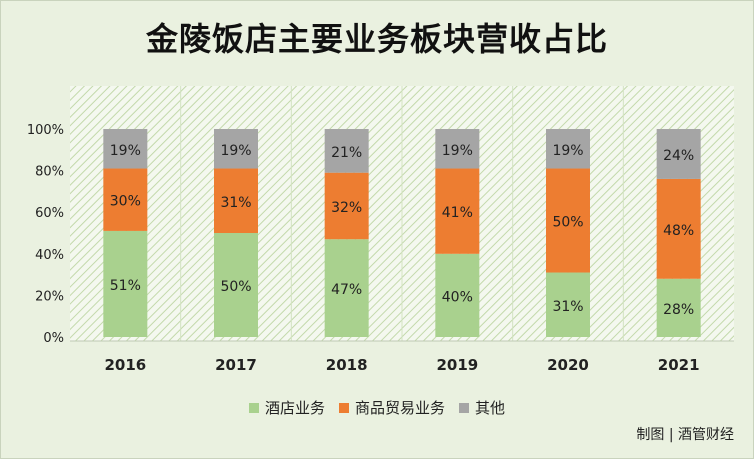  Describe the element at coordinates (568, 365) in the screenshot. I see `x-tick-label: 2020` at that location.